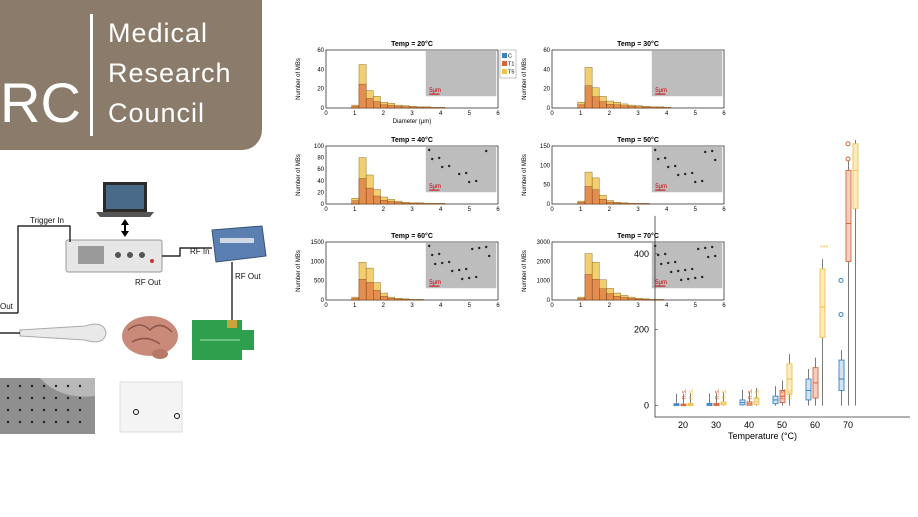  I want to click on label-trigger-in: Trigger In, so click(47, 220).